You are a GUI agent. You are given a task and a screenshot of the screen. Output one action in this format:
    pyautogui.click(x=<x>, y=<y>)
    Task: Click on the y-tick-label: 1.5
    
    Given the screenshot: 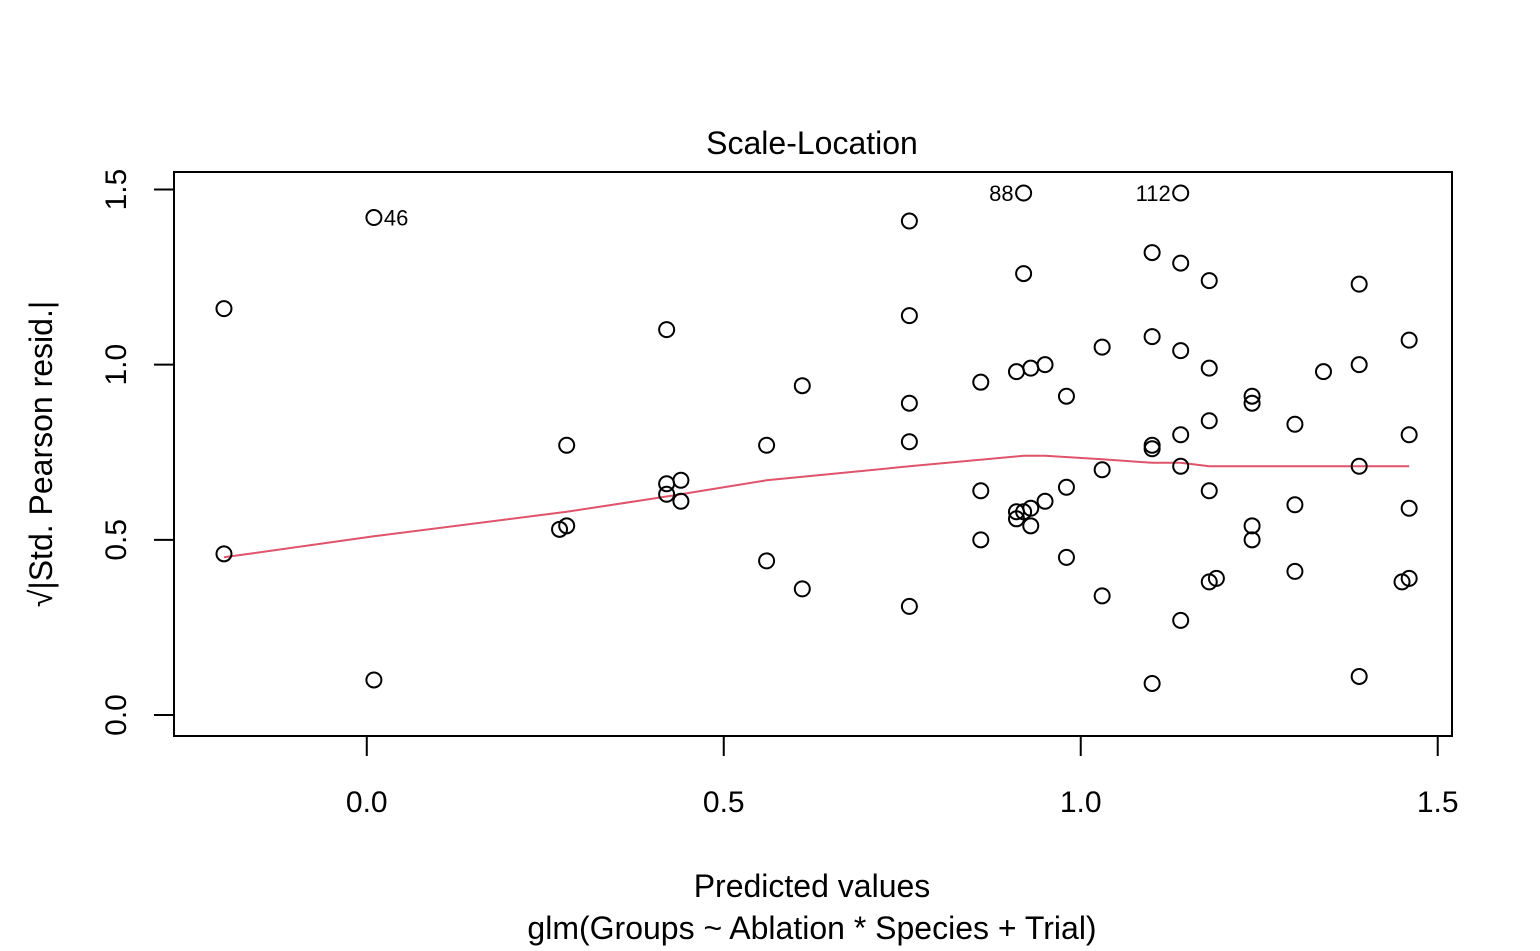 What is the action you would take?
    pyautogui.click(x=116, y=190)
    